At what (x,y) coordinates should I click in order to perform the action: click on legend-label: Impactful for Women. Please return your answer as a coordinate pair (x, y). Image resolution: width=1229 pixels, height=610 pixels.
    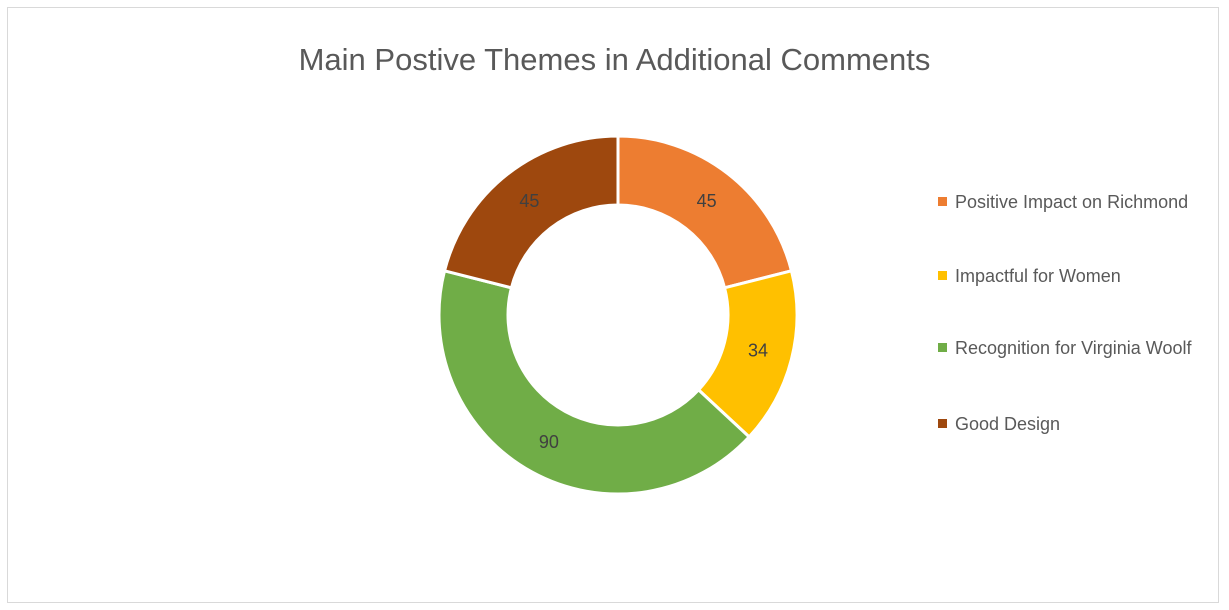
    Looking at the image, I should click on (1038, 276).